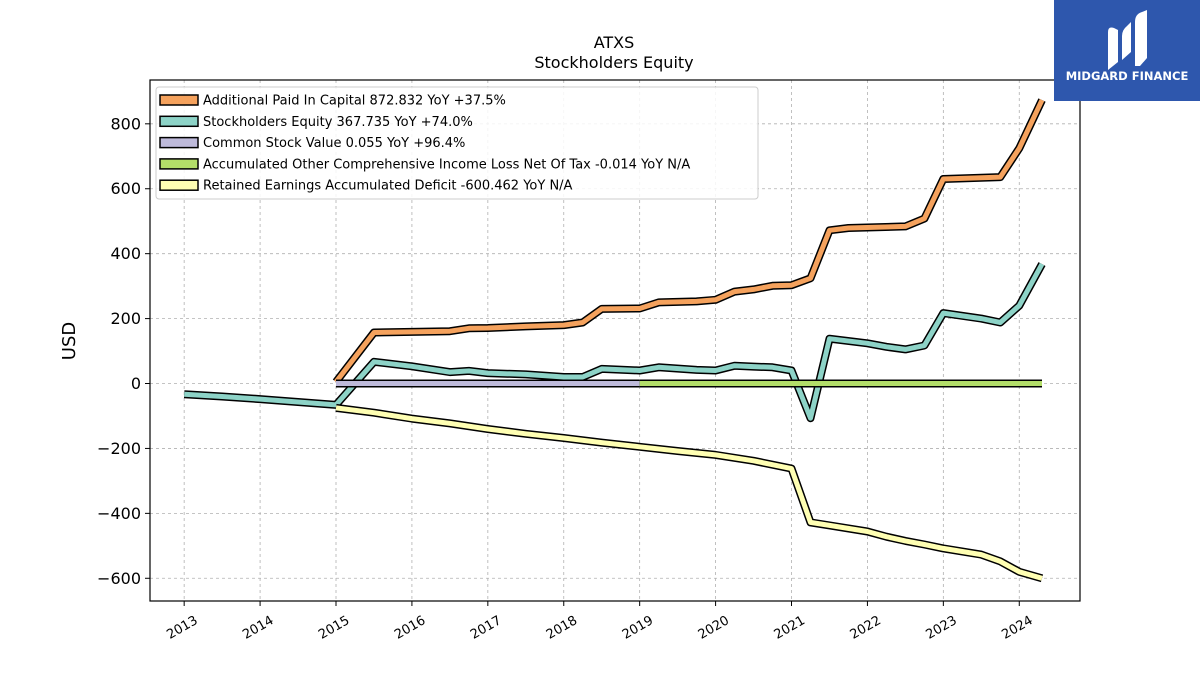  I want to click on y-axis-ticks: −600 −400 −200 0 200 400 600 800, so click(123, 351).